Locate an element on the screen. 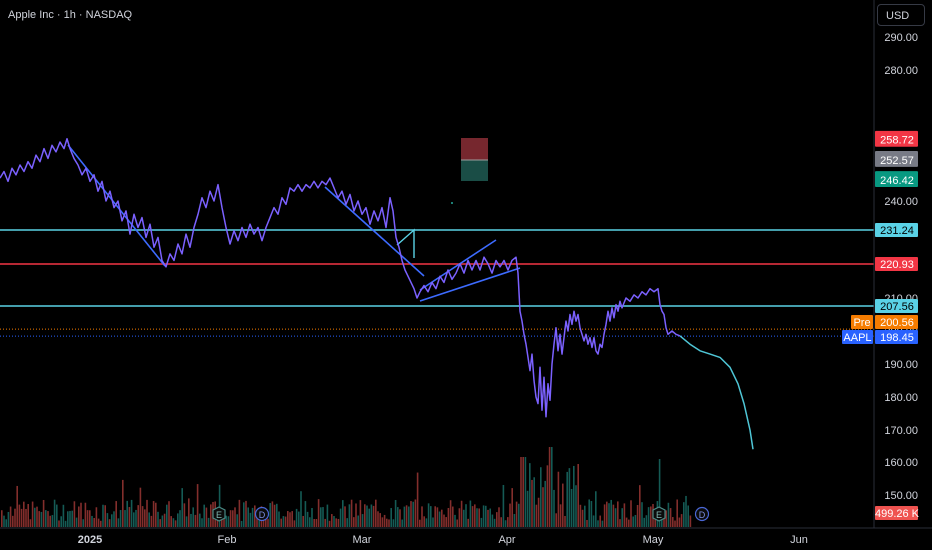 The image size is (932, 550). currency-button: USD is located at coordinates (901, 15).